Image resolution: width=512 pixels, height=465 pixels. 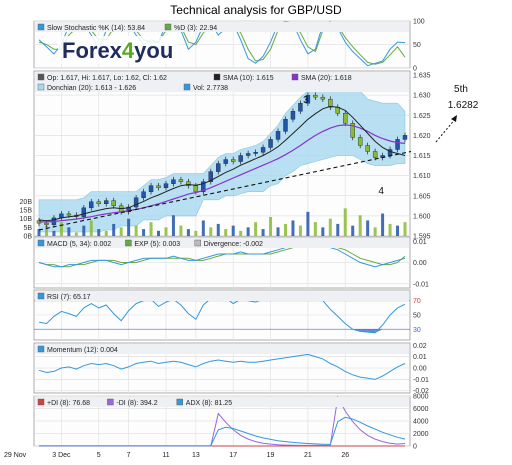 What do you see at coordinates (417, 316) in the screenshot?
I see `rsi-tick-label: 50` at bounding box center [417, 316].